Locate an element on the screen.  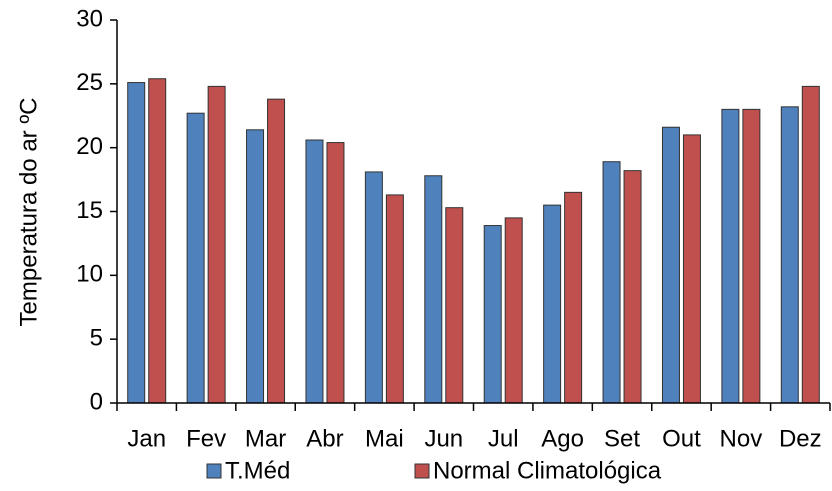
x-tick-label: Abr is located at coordinates (324, 438).